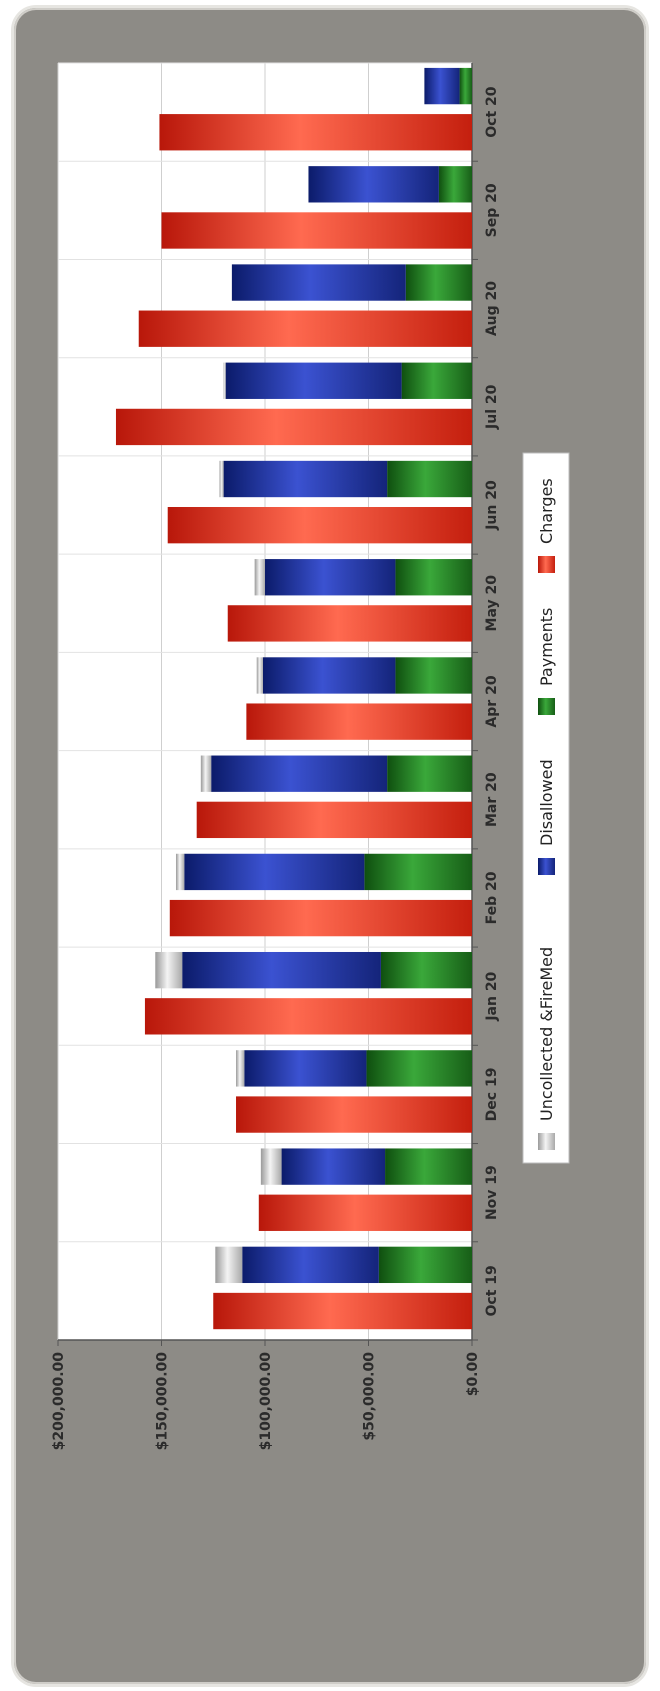  What do you see at coordinates (546, 802) in the screenshot?
I see `legend-label-disallowed: Disallowed` at bounding box center [546, 802].